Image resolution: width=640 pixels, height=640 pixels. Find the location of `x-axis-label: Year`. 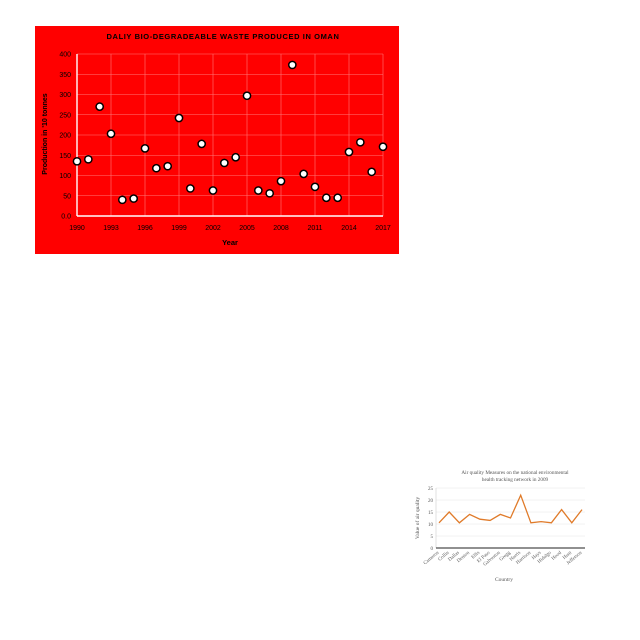

x-axis-label: Year is located at coordinates (230, 242).